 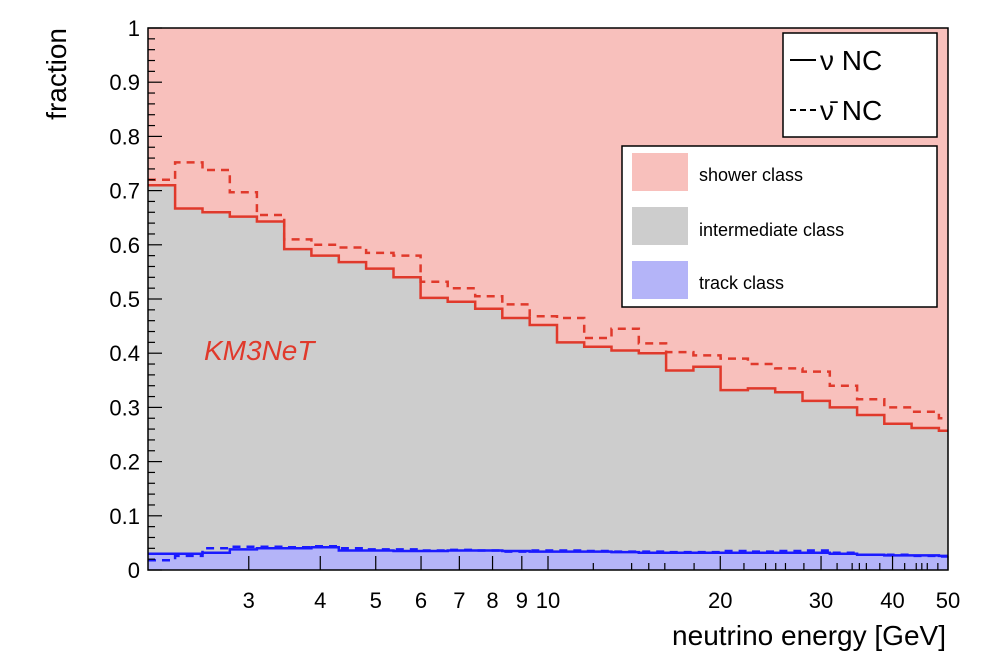 I want to click on km3net-annotation: KM3NeT, so click(x=260, y=350).